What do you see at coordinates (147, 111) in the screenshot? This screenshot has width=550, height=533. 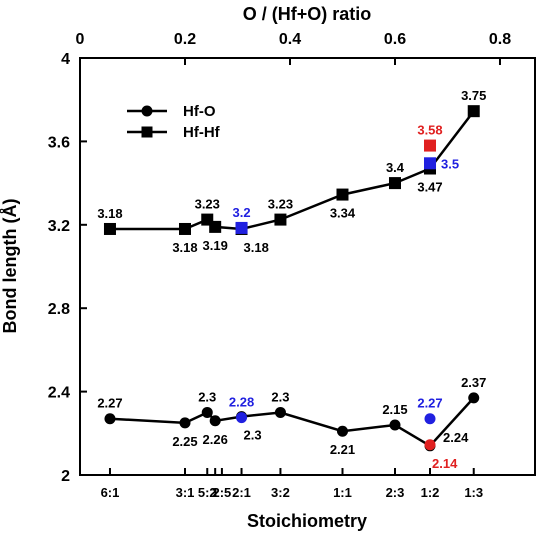 I see `legend-marker-hf-o` at bounding box center [147, 111].